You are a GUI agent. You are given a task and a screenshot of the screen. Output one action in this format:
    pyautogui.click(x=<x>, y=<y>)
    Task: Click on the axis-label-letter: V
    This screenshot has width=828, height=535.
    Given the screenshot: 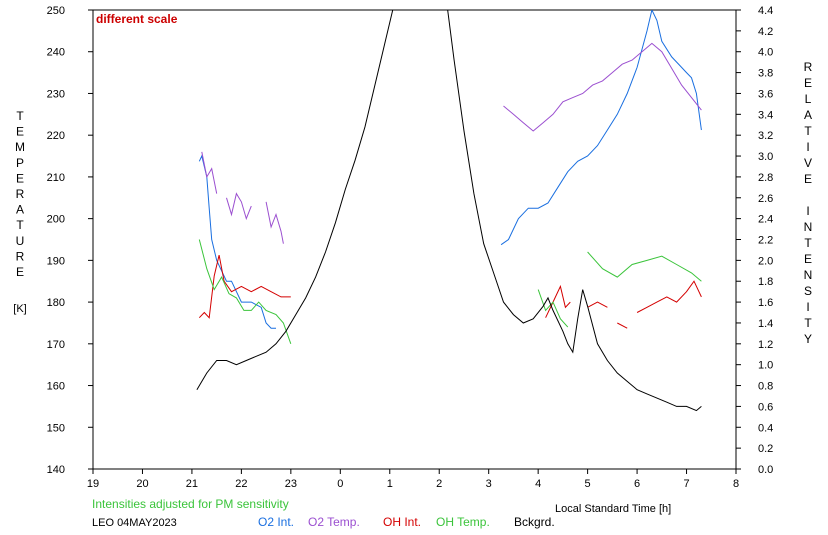 What is the action you would take?
    pyautogui.click(x=808, y=163)
    